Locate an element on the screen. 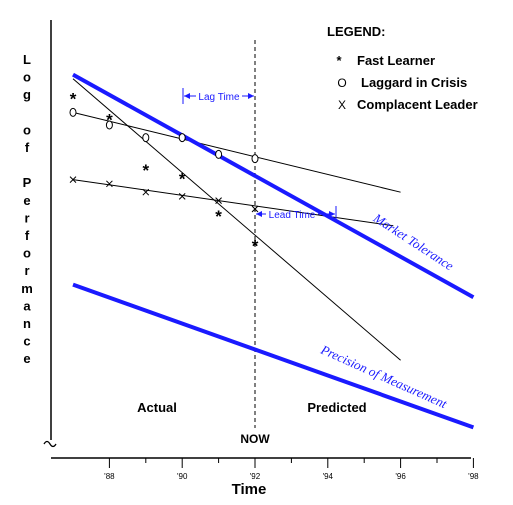 This screenshot has width=513, height=505. lead-time-annotation: Lead Time is located at coordinates (296, 214).